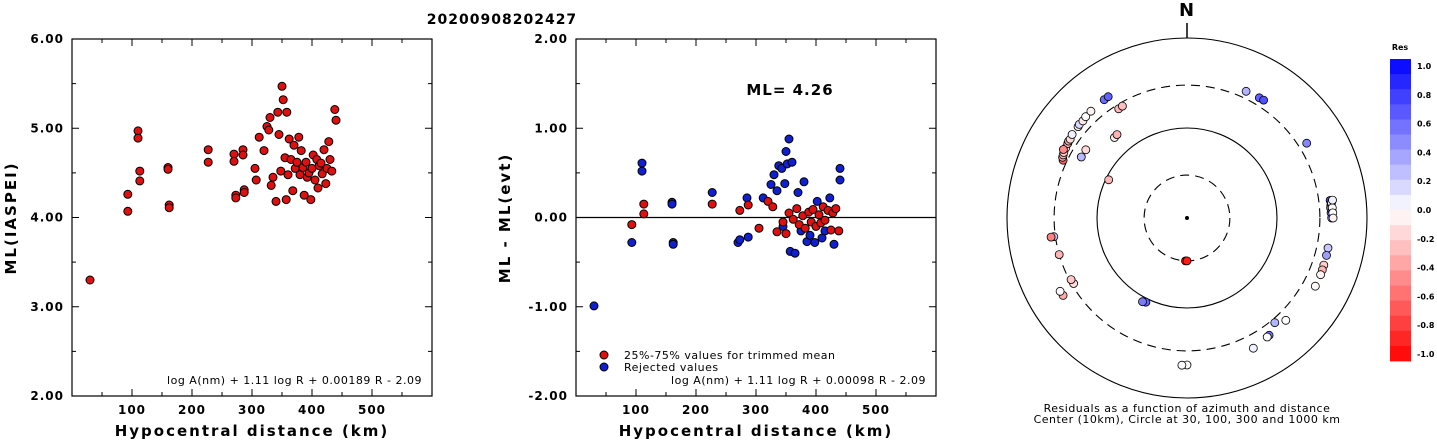  I want to click on legend-label-rejected: Rejected values, so click(671, 367).